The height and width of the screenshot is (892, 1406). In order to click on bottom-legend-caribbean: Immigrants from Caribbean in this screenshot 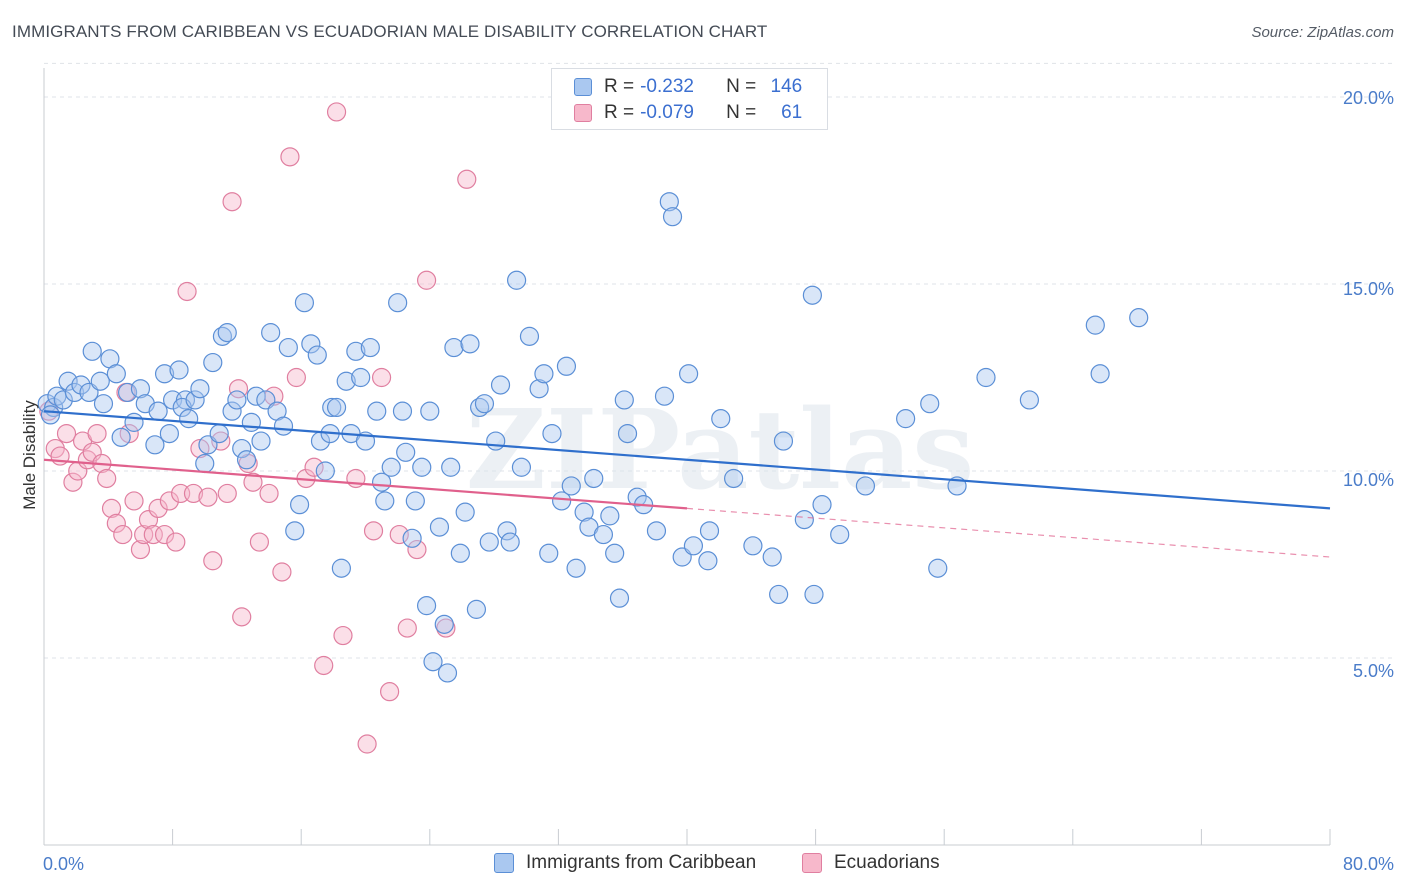, I will do `click(625, 863)`.